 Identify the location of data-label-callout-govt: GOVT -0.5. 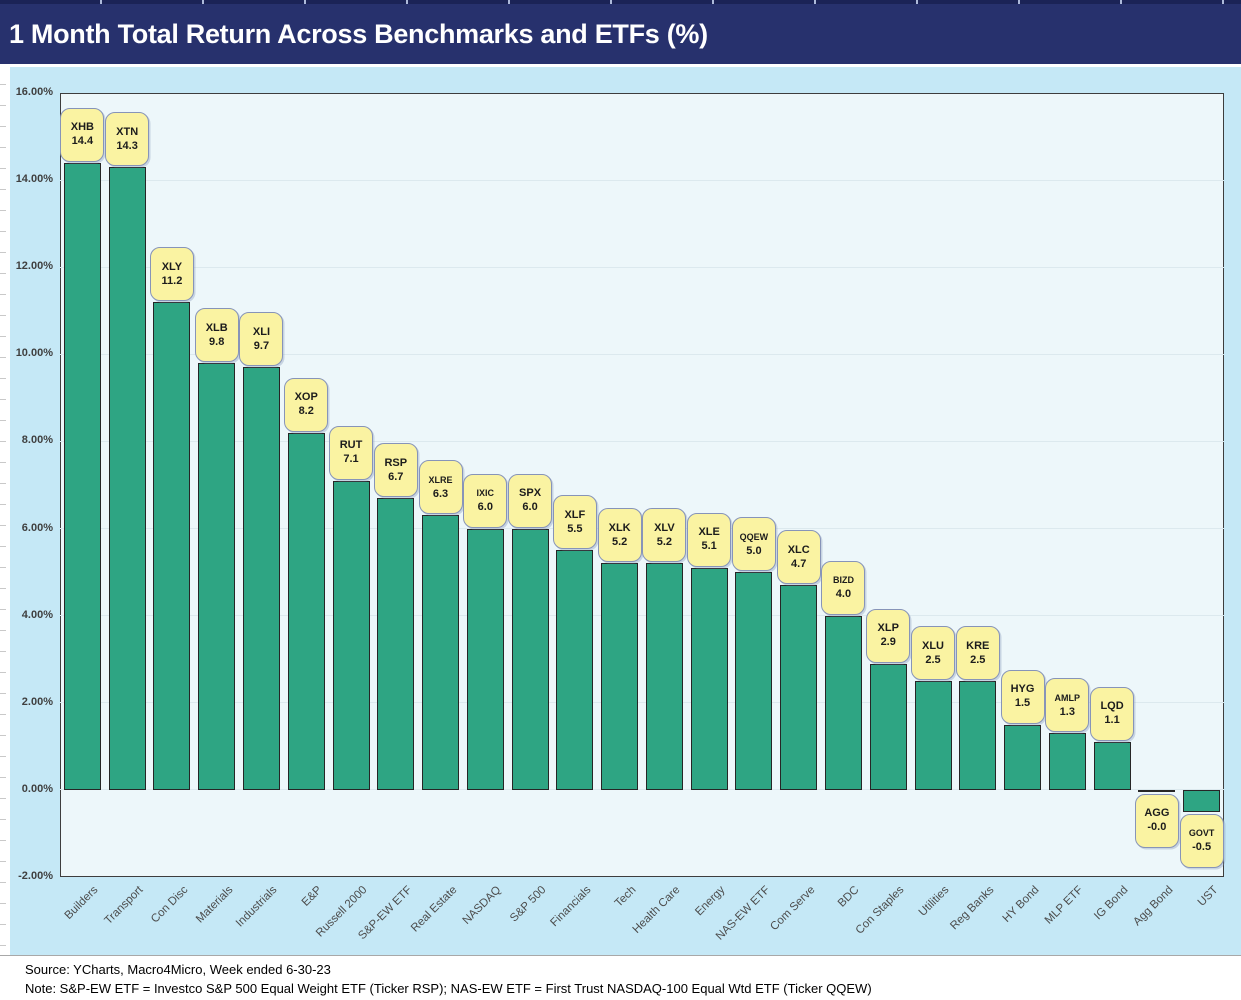
(1201, 840).